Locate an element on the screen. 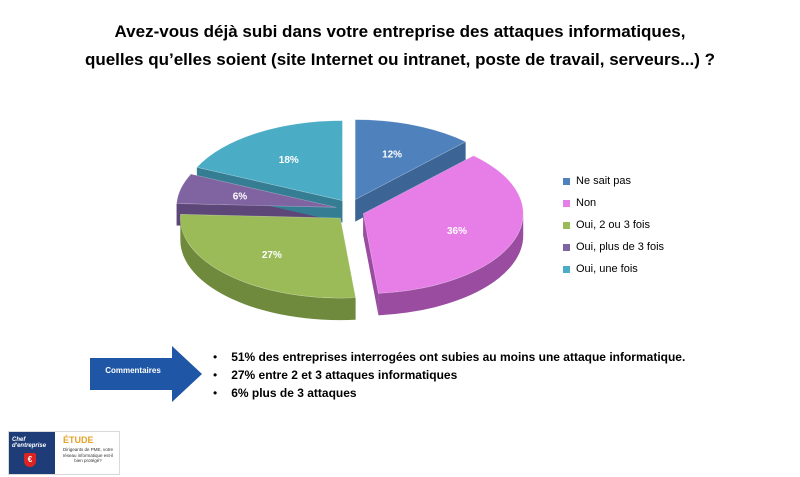 The image size is (800, 477). shield-icon: € is located at coordinates (30, 460).